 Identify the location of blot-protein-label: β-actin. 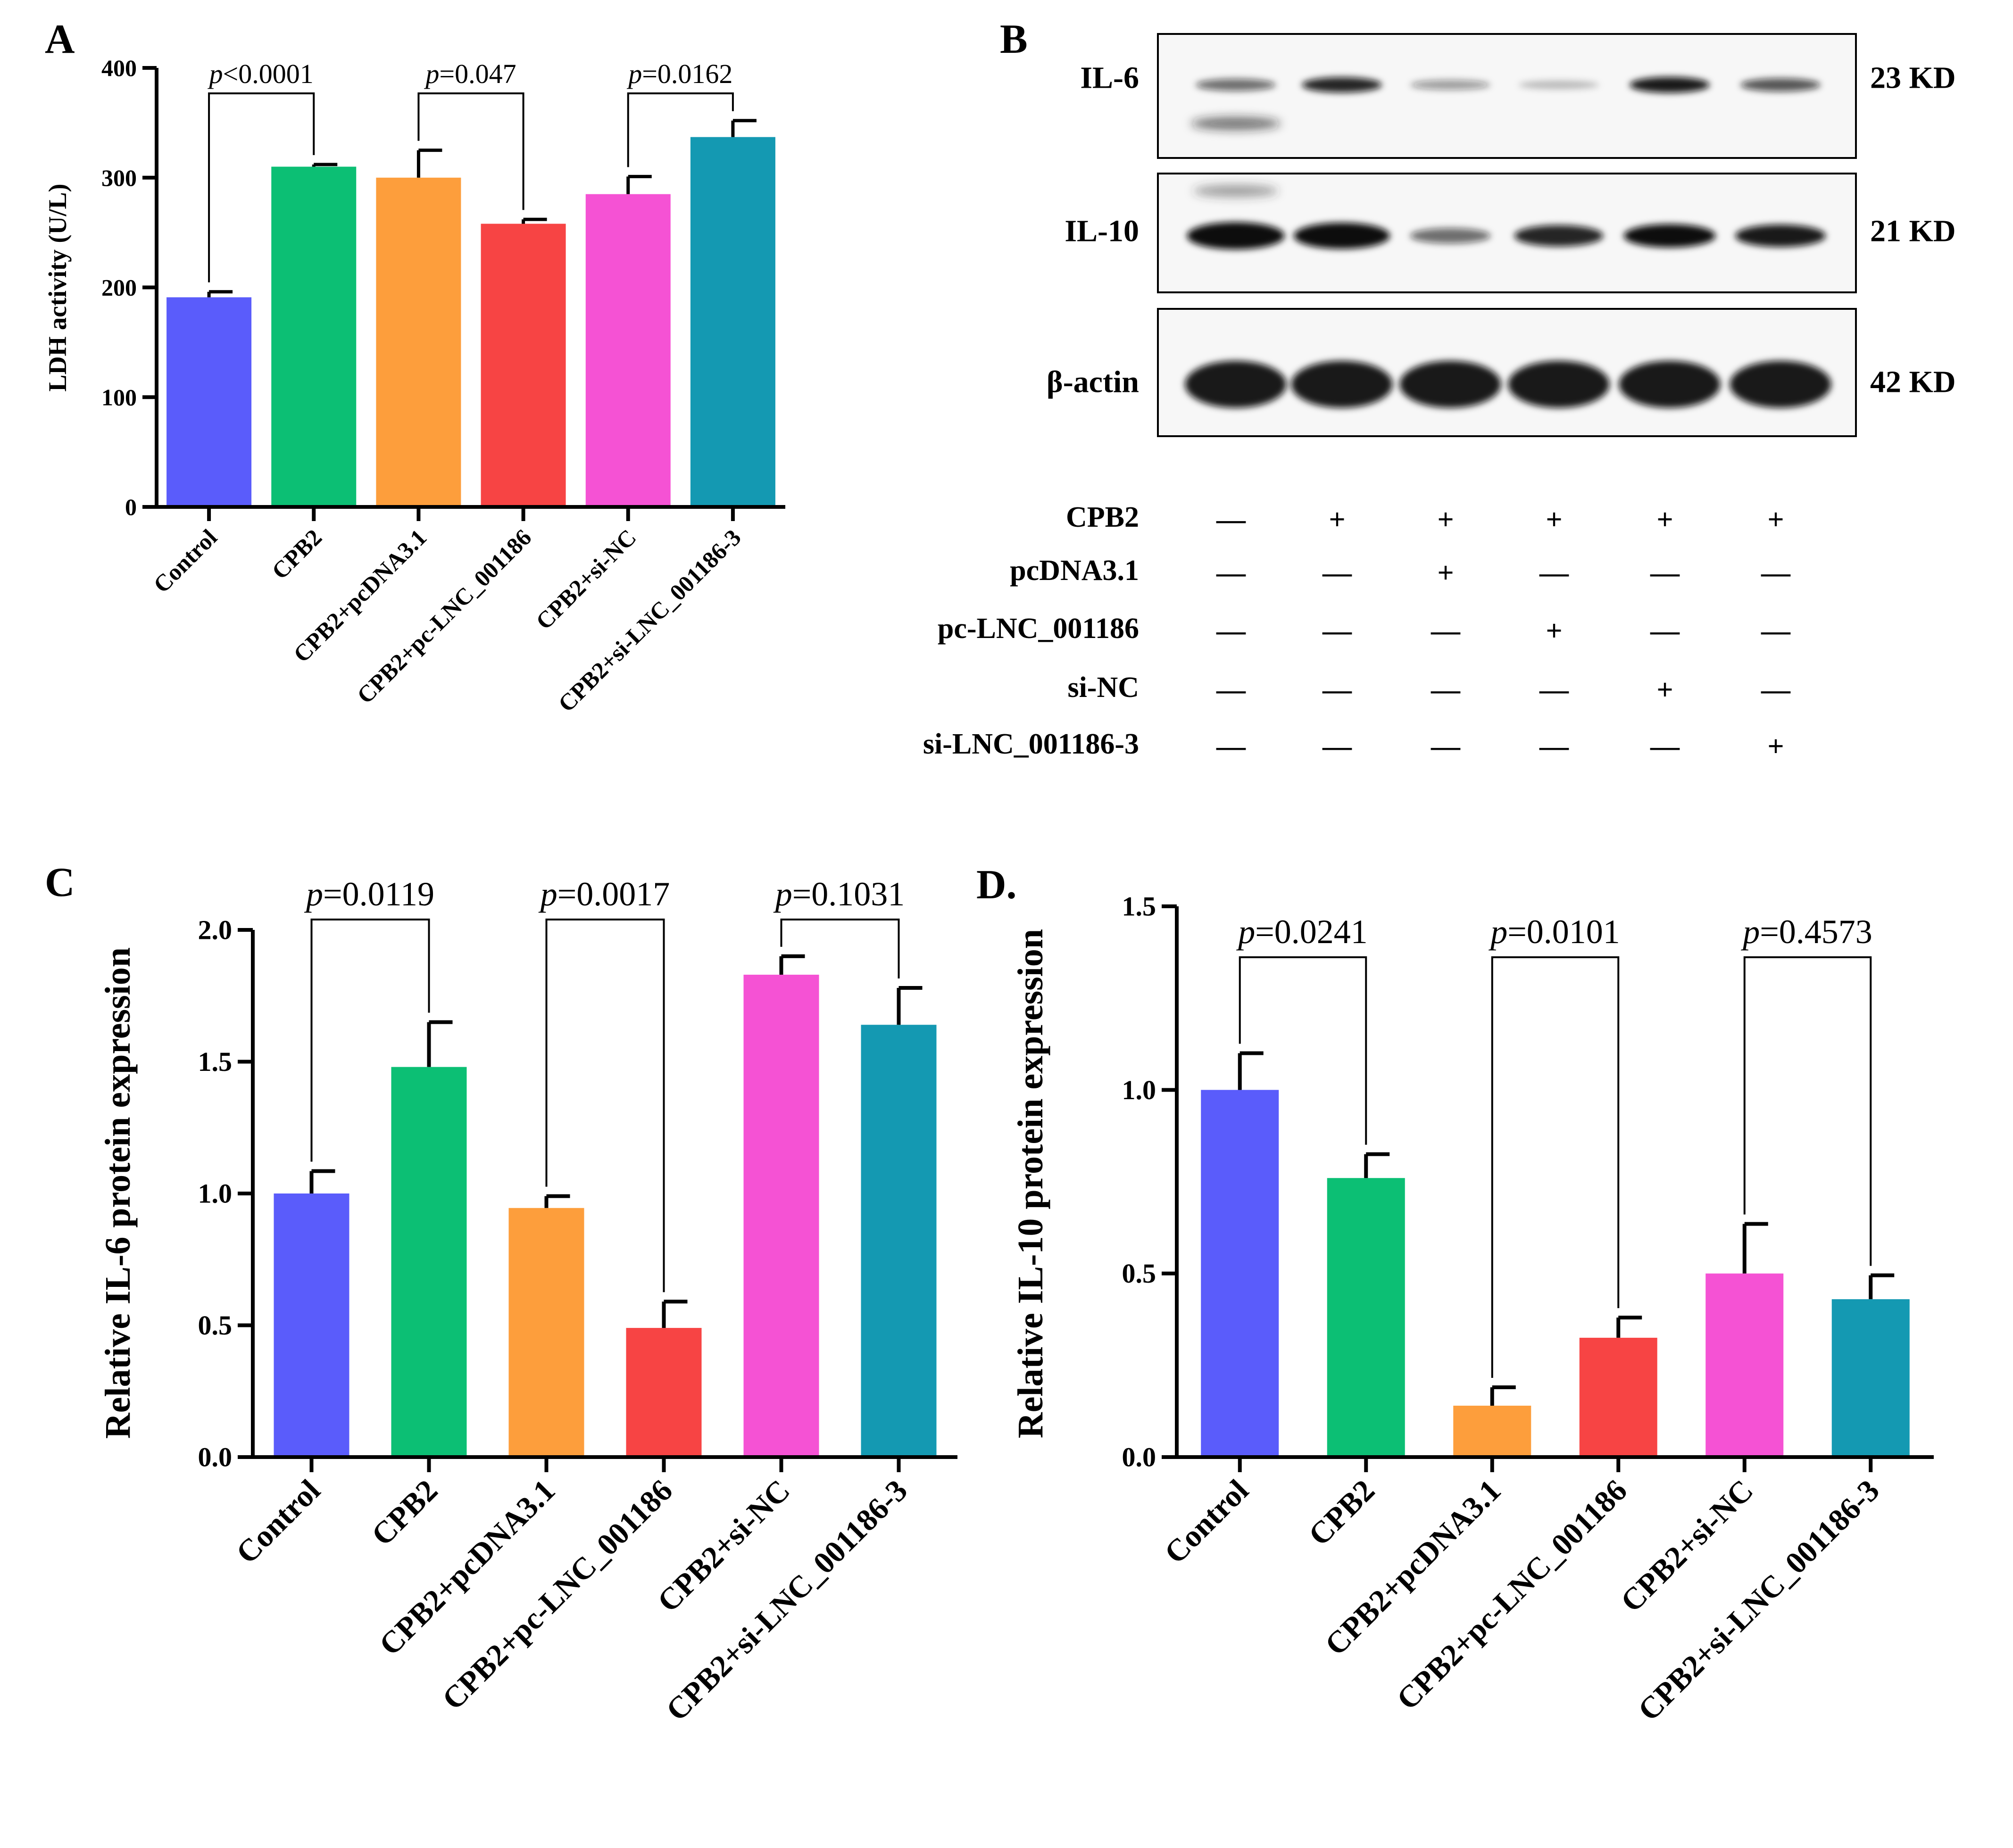
(1093, 382).